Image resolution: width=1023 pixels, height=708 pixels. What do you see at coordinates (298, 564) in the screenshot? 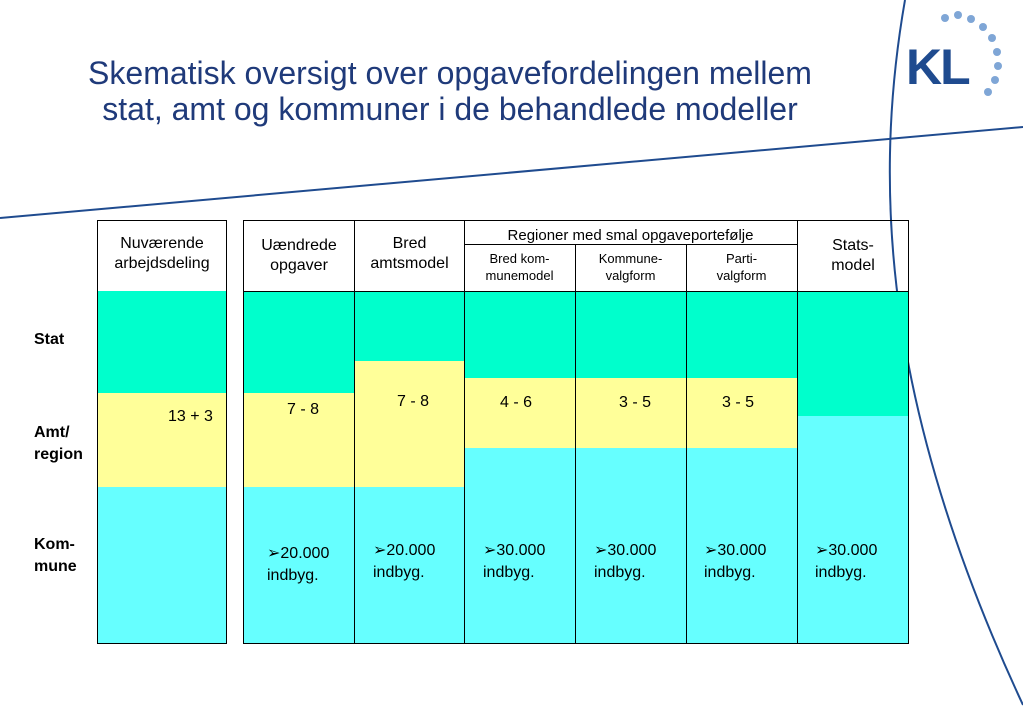
I see `population-unchanged: ➢20.000 indbyg.` at bounding box center [298, 564].